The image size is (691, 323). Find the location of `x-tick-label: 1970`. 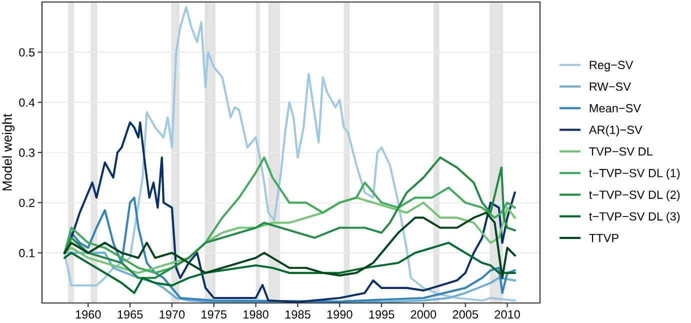

x-tick-label: 1970 is located at coordinates (172, 314).